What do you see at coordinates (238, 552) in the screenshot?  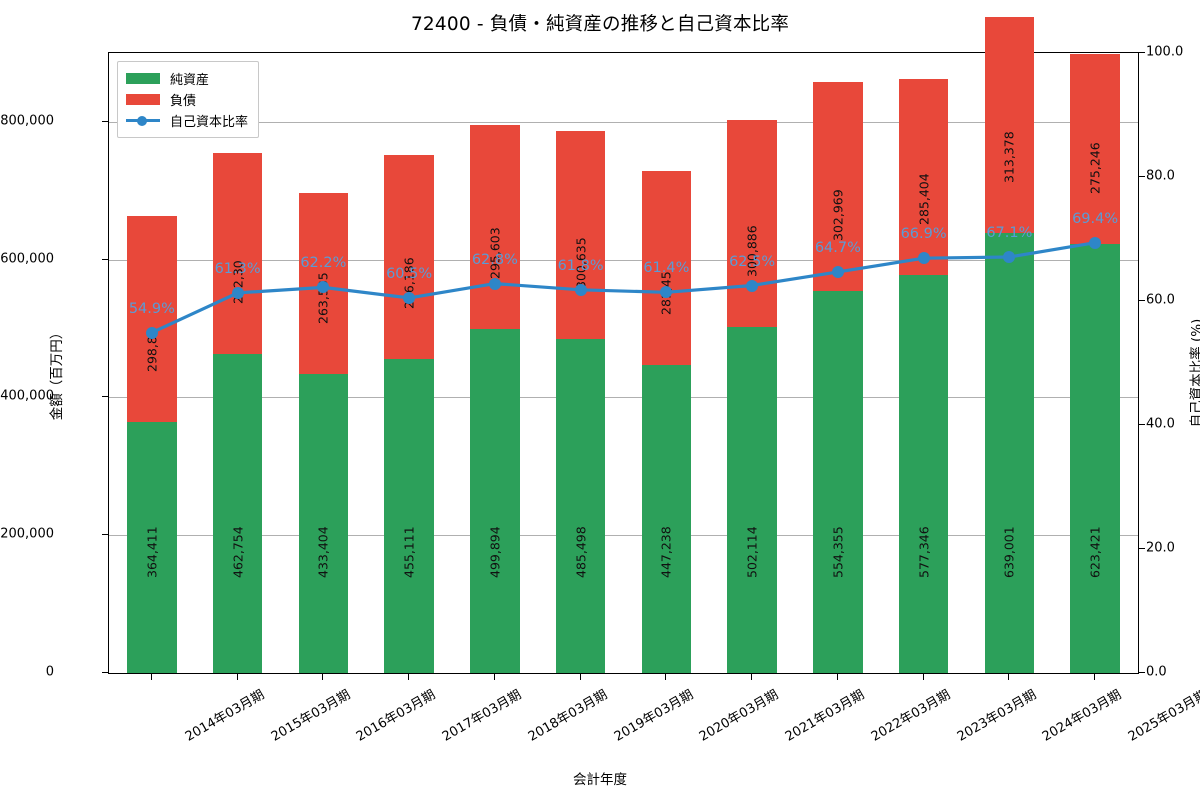 I see `bar-value-label-equity: 462,754` at bounding box center [238, 552].